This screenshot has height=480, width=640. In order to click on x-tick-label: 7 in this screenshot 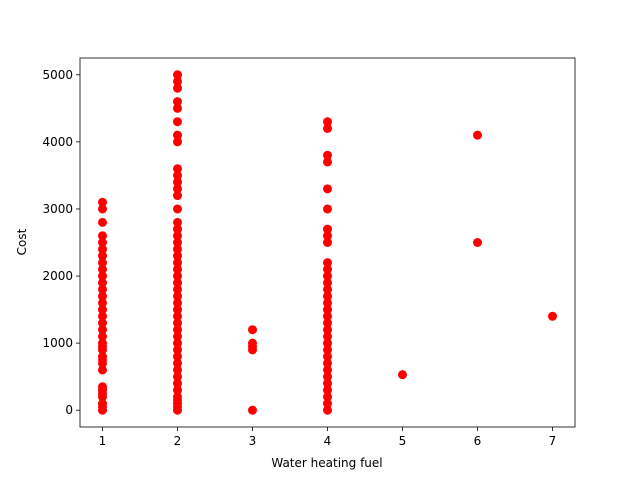, I will do `click(553, 441)`.